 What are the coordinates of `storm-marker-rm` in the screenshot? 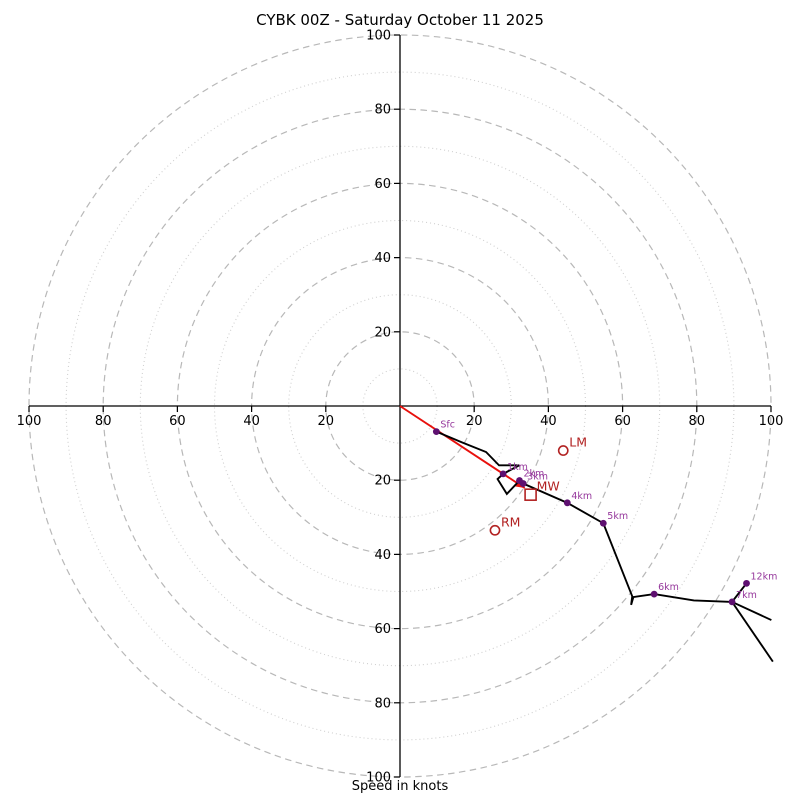 It's located at (495, 530).